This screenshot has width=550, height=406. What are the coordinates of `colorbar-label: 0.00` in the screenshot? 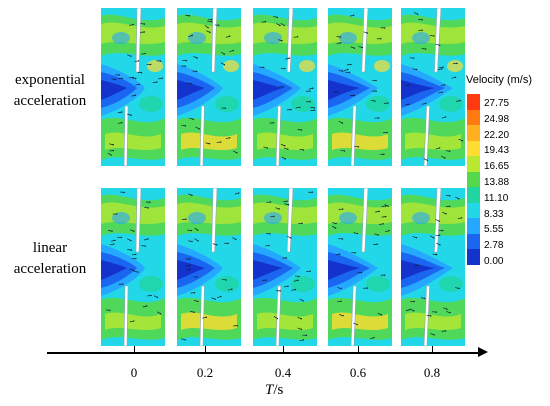 It's located at (494, 261).